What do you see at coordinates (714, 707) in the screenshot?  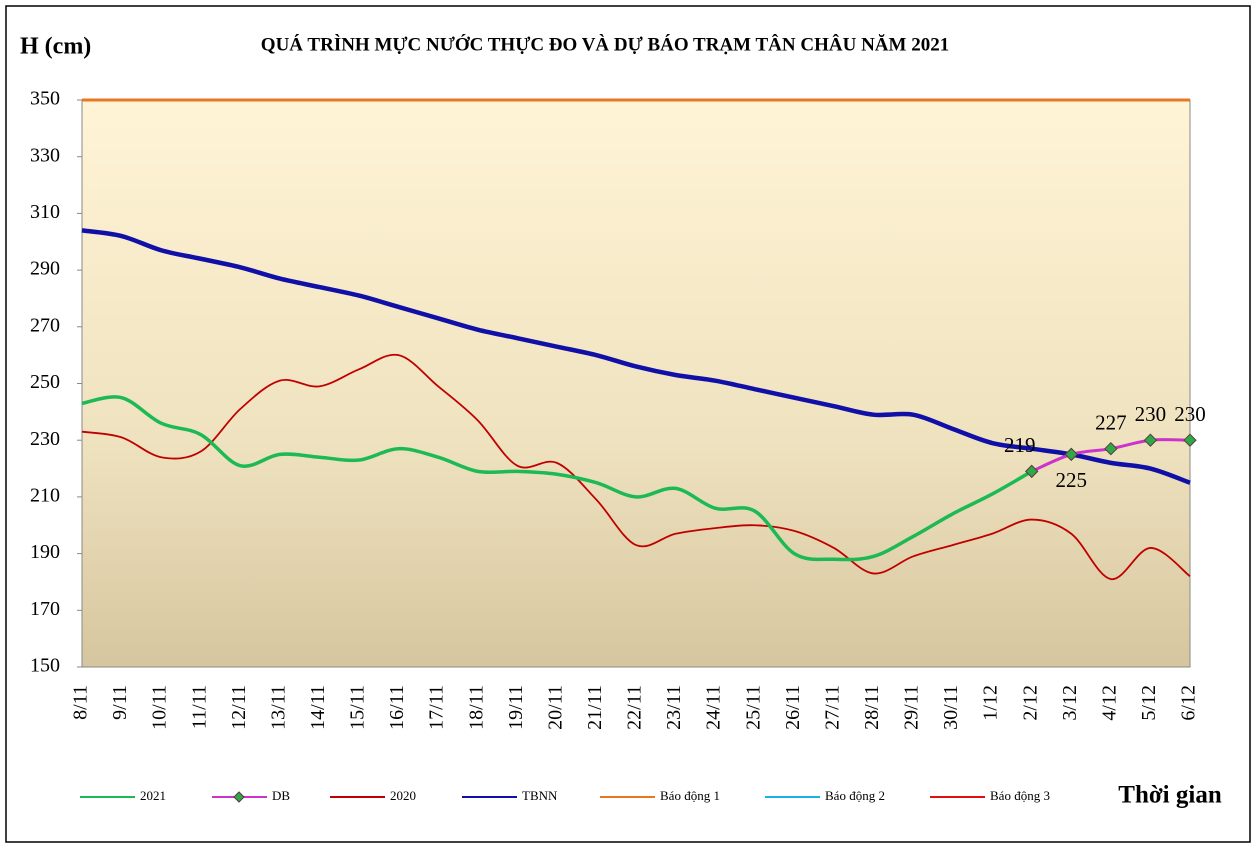 I see `x-tick-label: 24/11` at bounding box center [714, 707].